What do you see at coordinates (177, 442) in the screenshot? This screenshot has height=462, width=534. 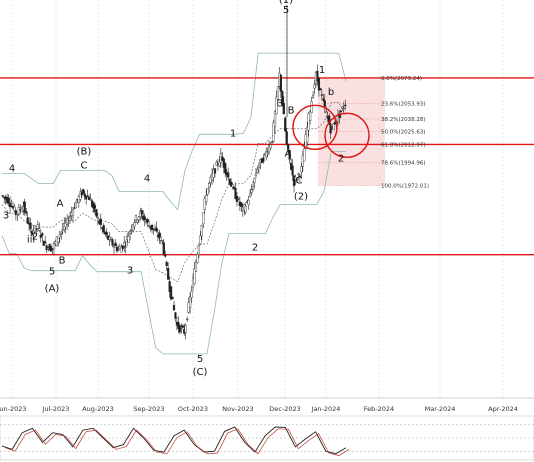 I see `oscillator-signal` at bounding box center [177, 442].